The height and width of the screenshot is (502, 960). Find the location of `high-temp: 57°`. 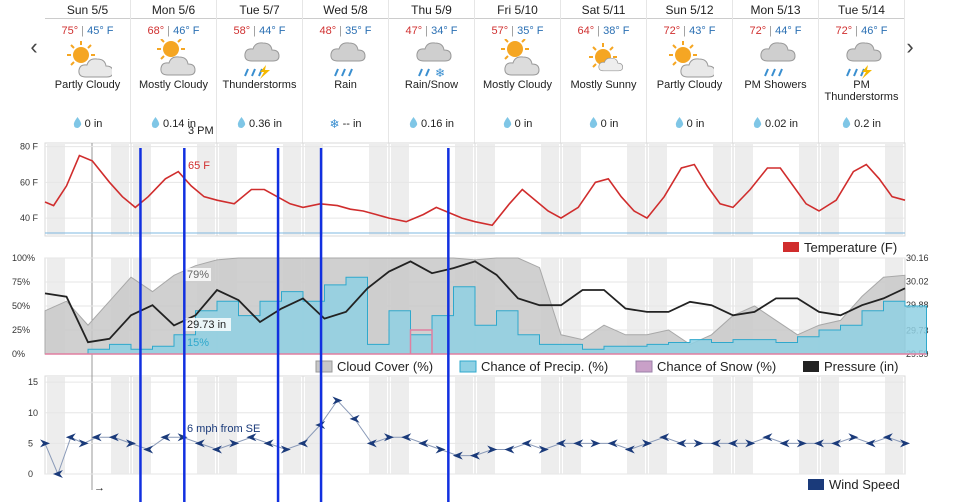

high-temp: 57° is located at coordinates (500, 31).